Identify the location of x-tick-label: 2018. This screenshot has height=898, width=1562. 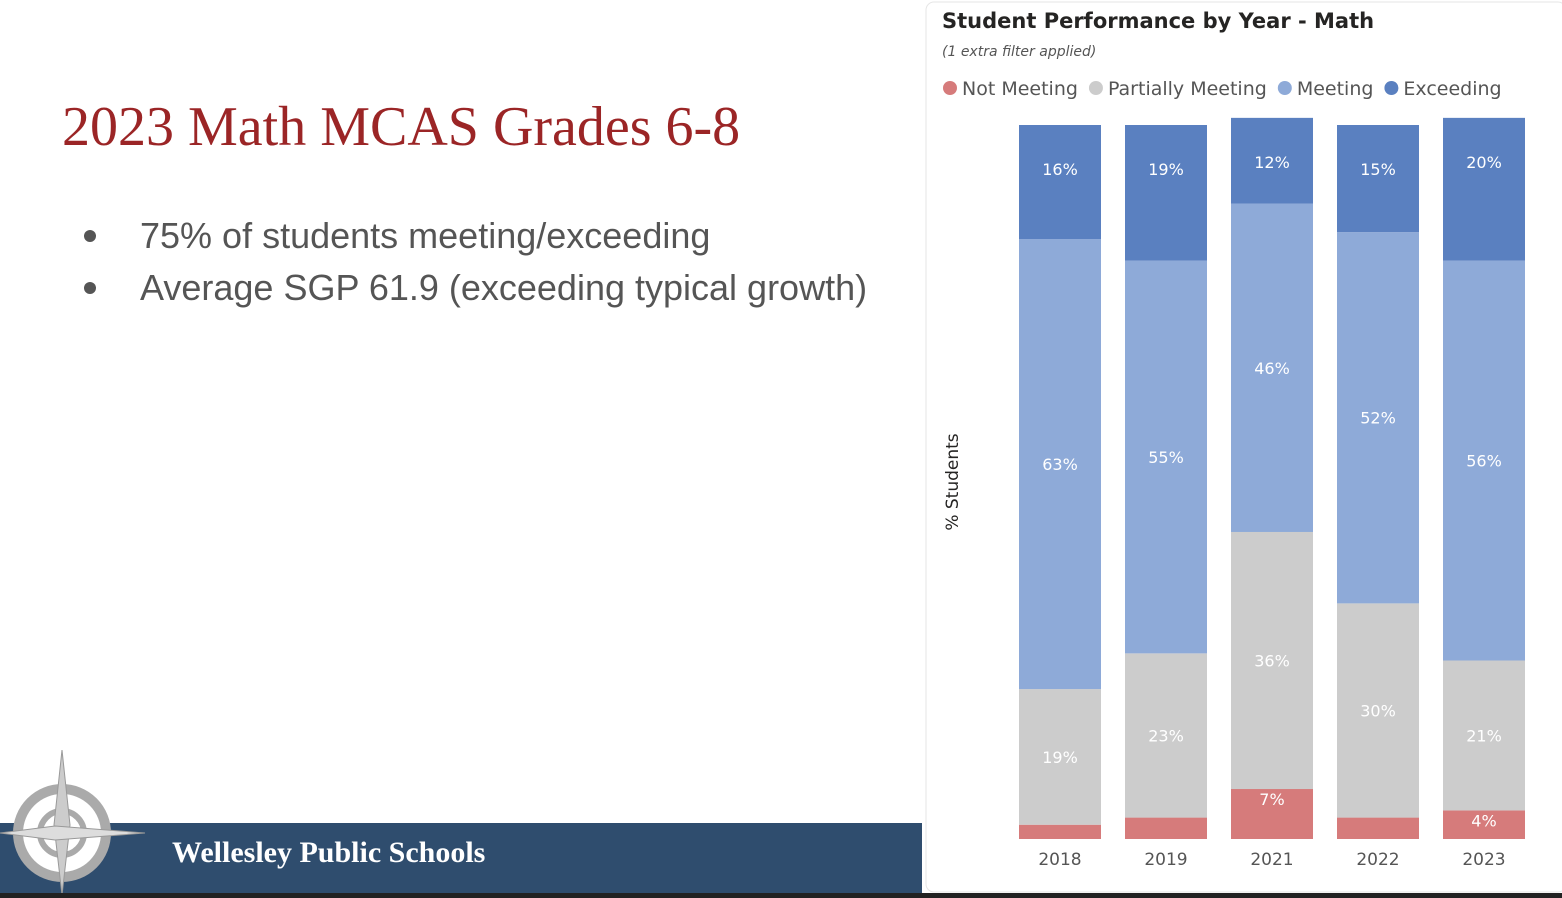
(1059, 860).